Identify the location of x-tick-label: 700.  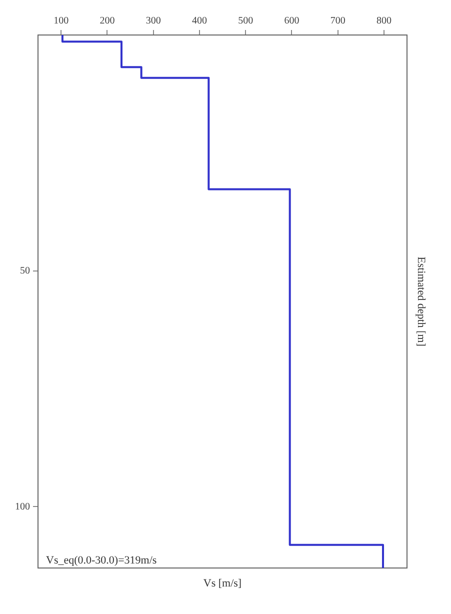
(338, 21).